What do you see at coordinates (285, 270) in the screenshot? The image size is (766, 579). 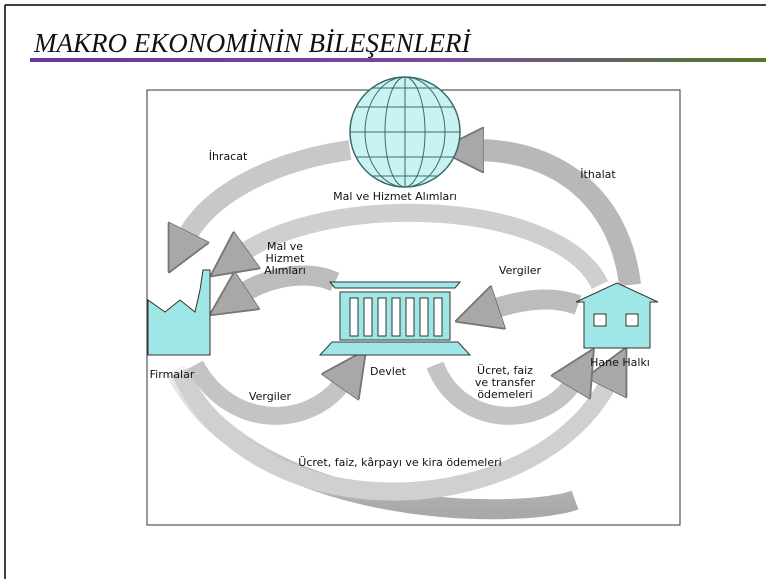 I see `flow-label: Alımları` at bounding box center [285, 270].